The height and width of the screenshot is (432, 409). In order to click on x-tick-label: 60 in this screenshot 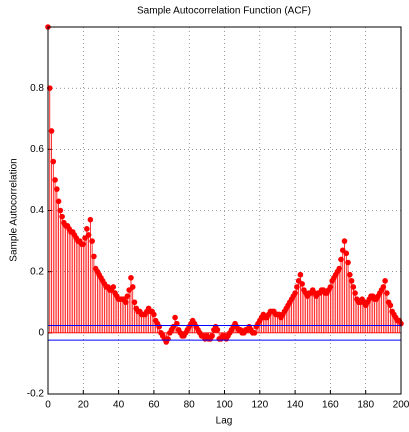, I will do `click(154, 405)`.